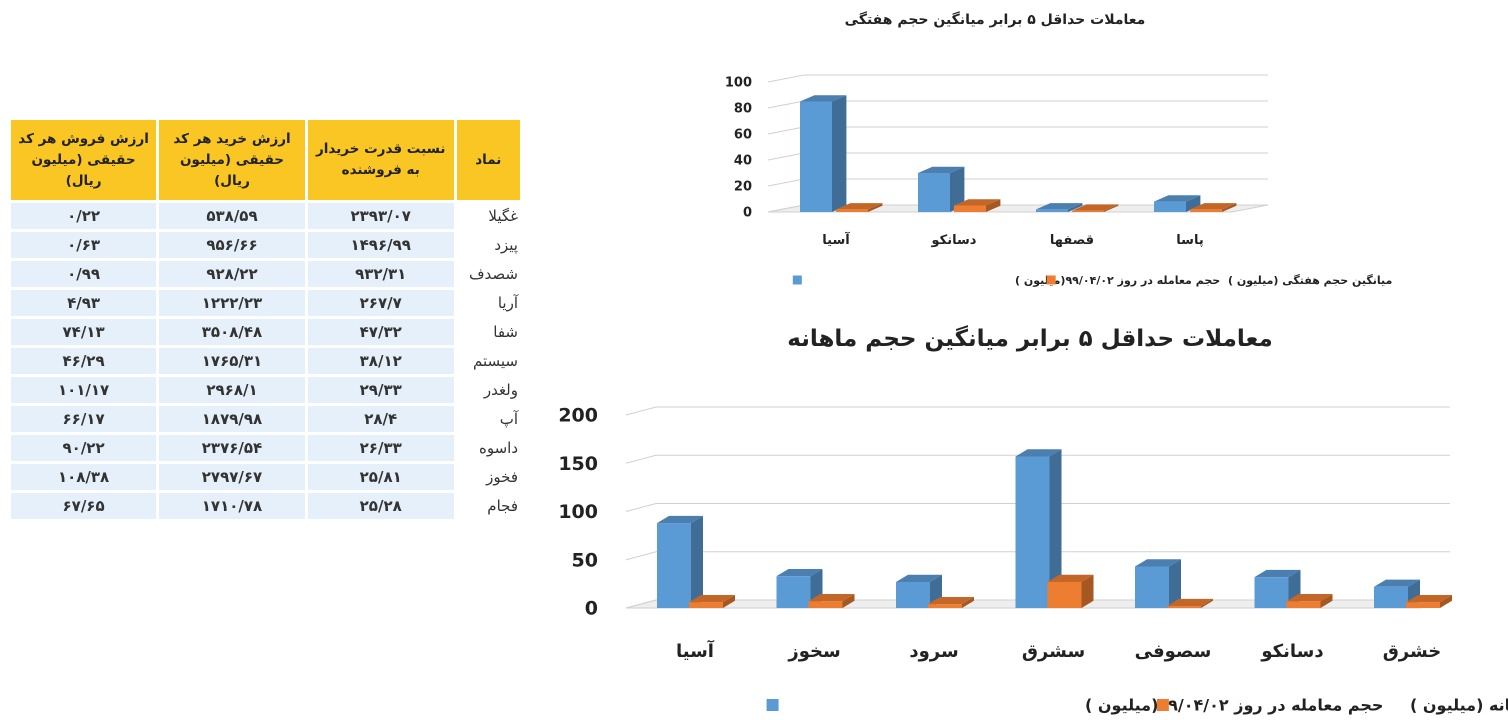 The image size is (1508, 720). I want to click on cell-symbol: شصدف, so click(488, 274).